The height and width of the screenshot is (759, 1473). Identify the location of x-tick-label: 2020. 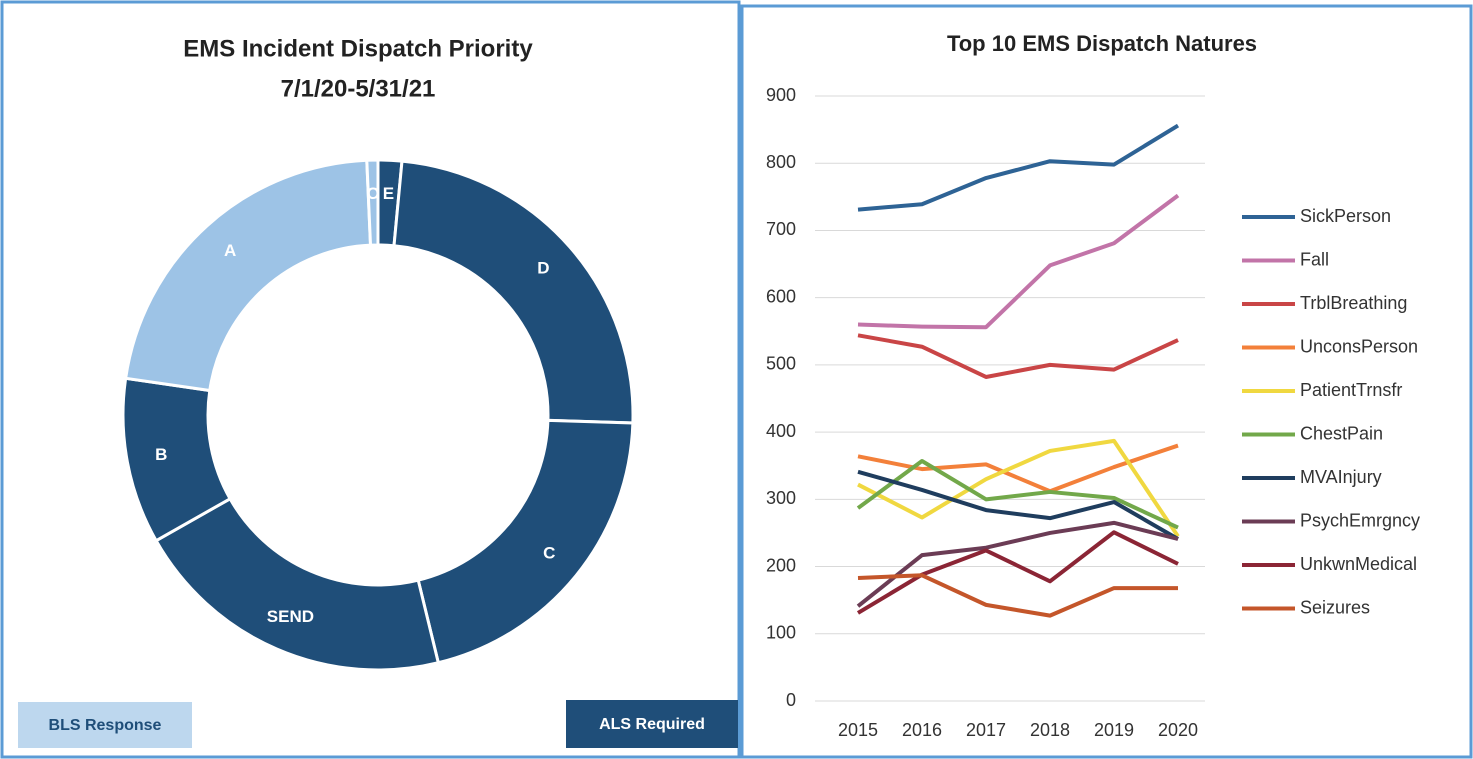
(1178, 730).